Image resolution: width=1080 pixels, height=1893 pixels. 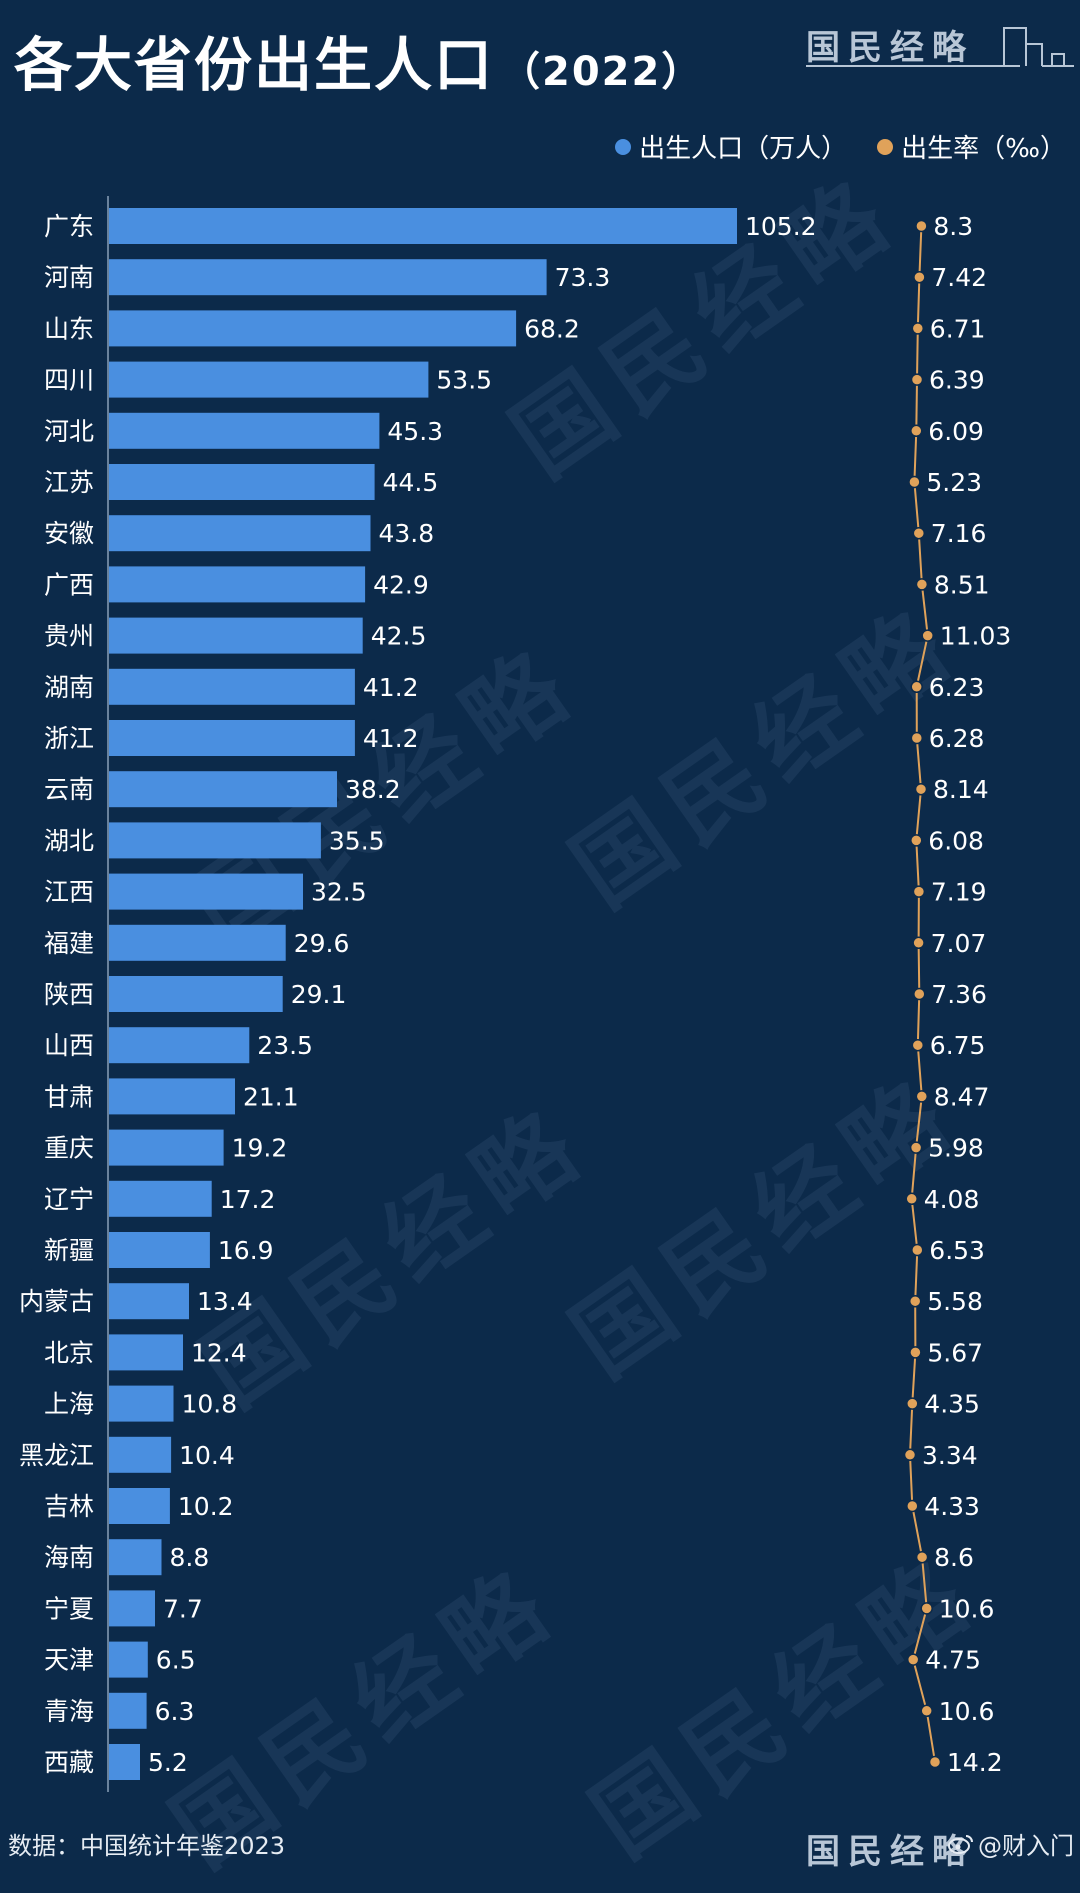 I want to click on legend-item-births: 出生人口（万人）, so click(x=731, y=146).